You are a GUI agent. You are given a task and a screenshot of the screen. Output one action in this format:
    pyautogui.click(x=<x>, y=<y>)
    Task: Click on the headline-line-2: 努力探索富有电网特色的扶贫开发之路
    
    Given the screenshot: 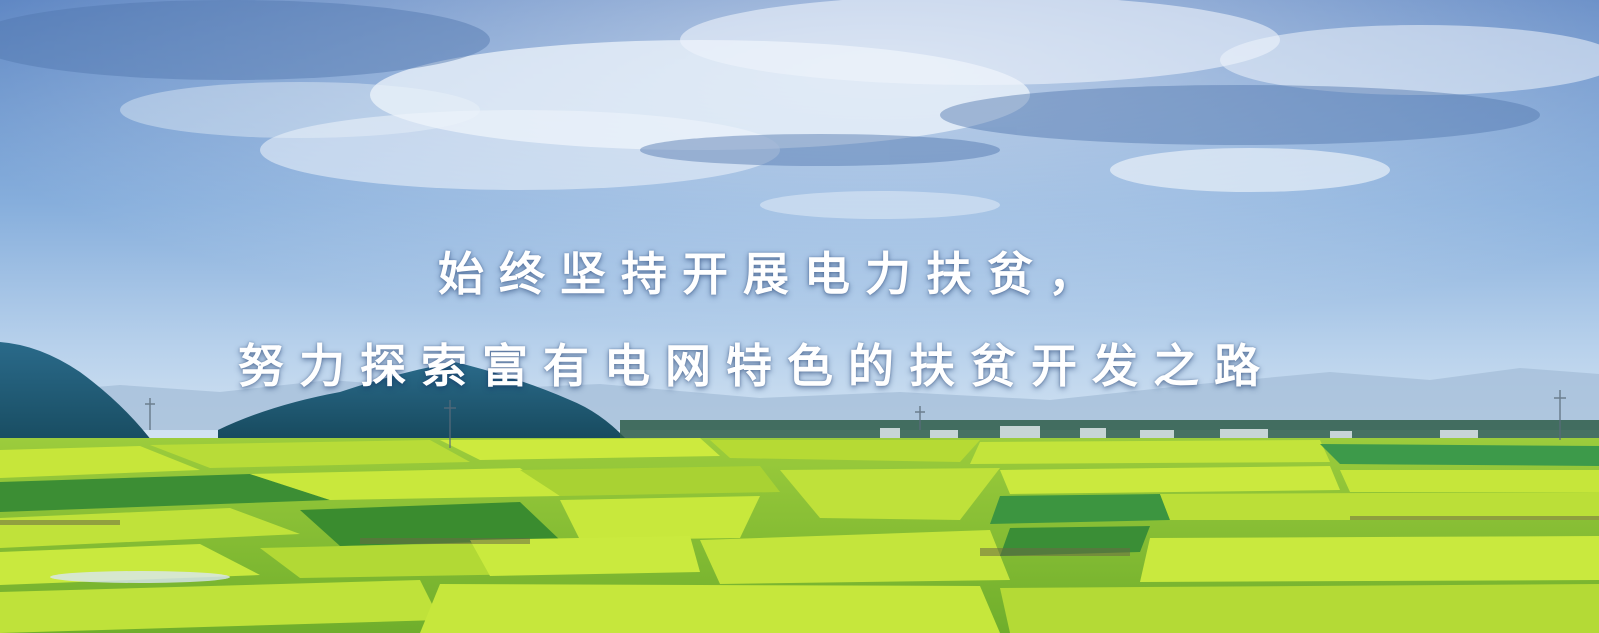 What is the action you would take?
    pyautogui.click(x=756, y=366)
    